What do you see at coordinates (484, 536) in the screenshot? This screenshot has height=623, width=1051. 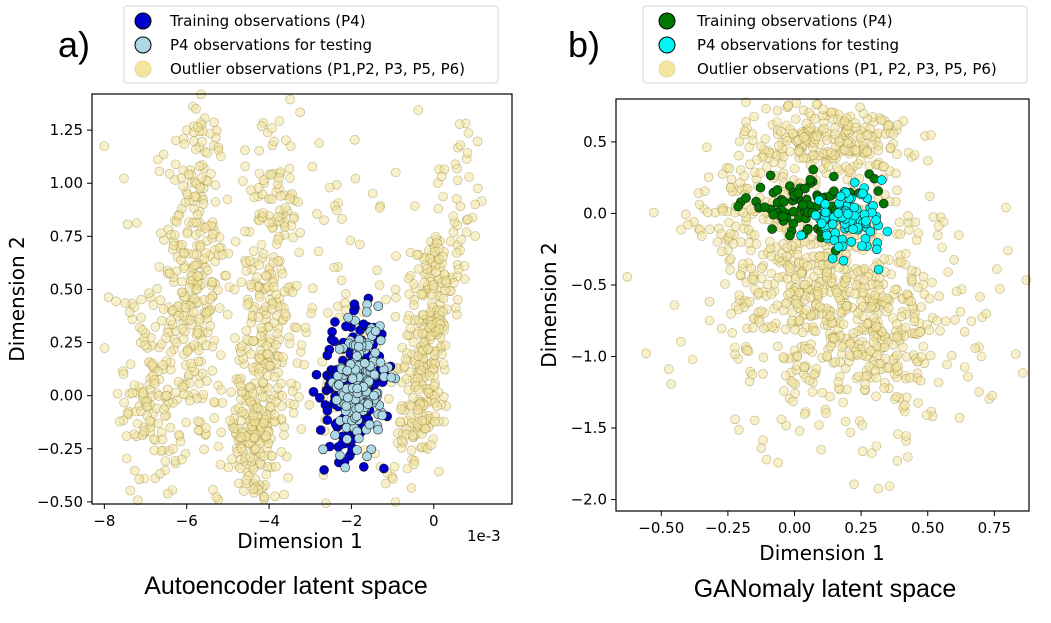 I see `x-multiplier-a: 1e-3` at bounding box center [484, 536].